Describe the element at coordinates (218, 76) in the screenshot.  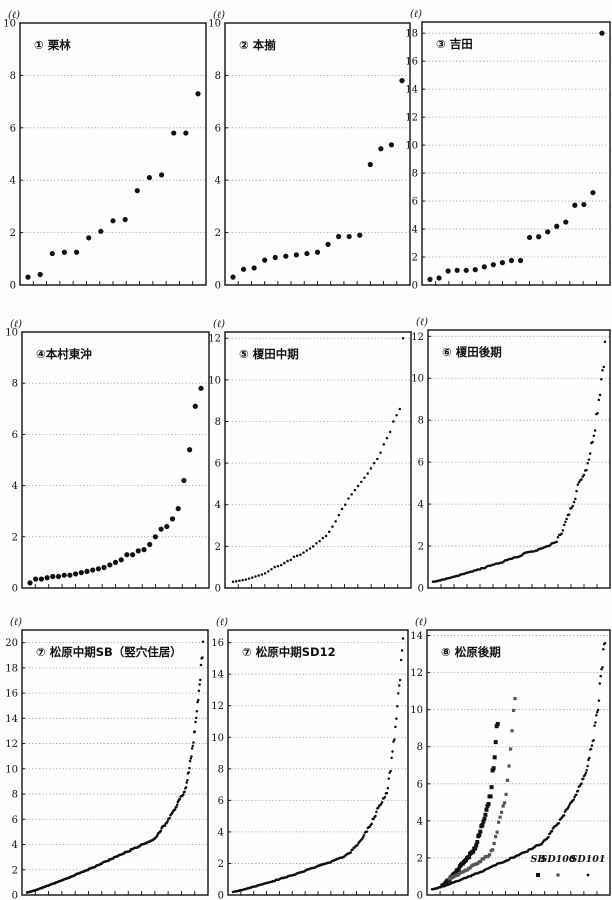
I see `y-tick-label: 8` at that location.